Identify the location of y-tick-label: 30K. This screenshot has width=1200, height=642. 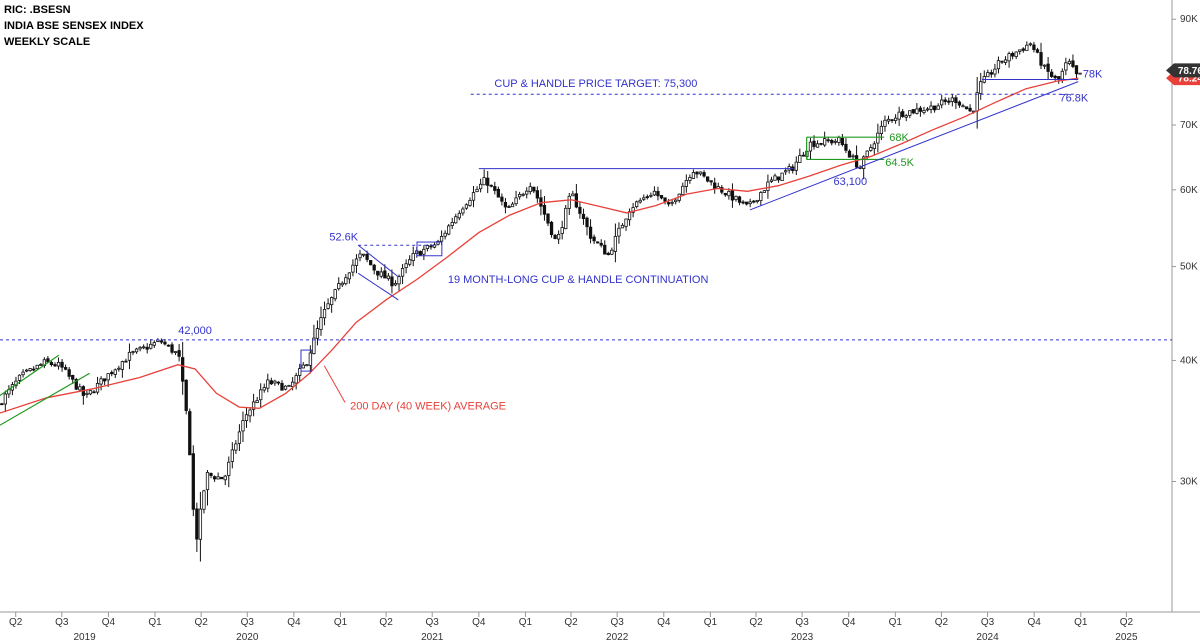
(1189, 481).